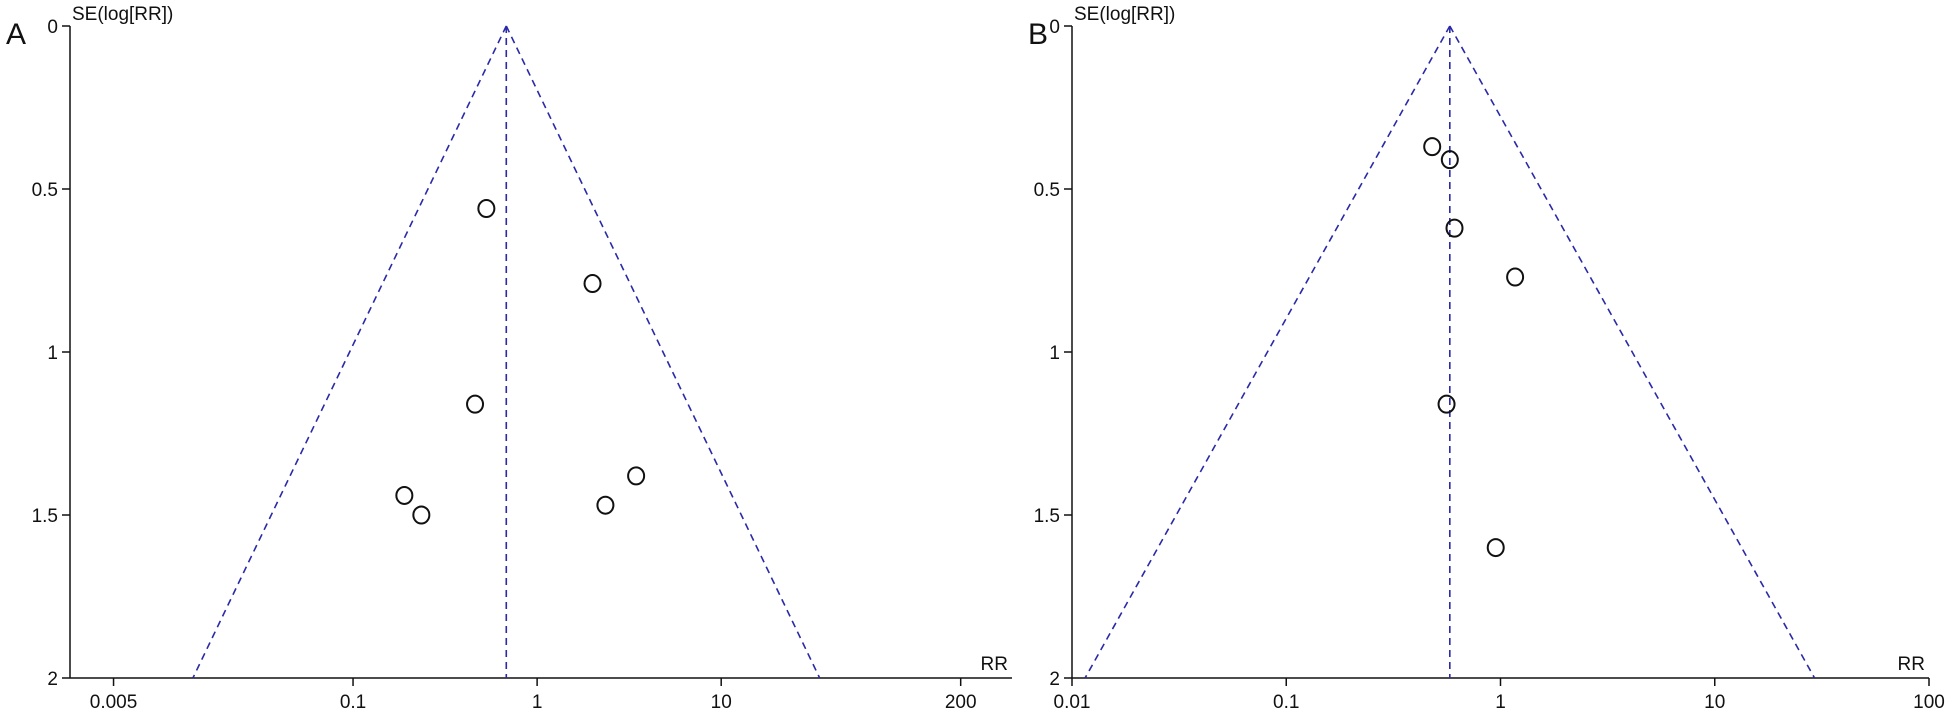 This screenshot has width=1950, height=716. Describe the element at coordinates (1072, 701) in the screenshot. I see `x-tick-label: 0.01` at that location.